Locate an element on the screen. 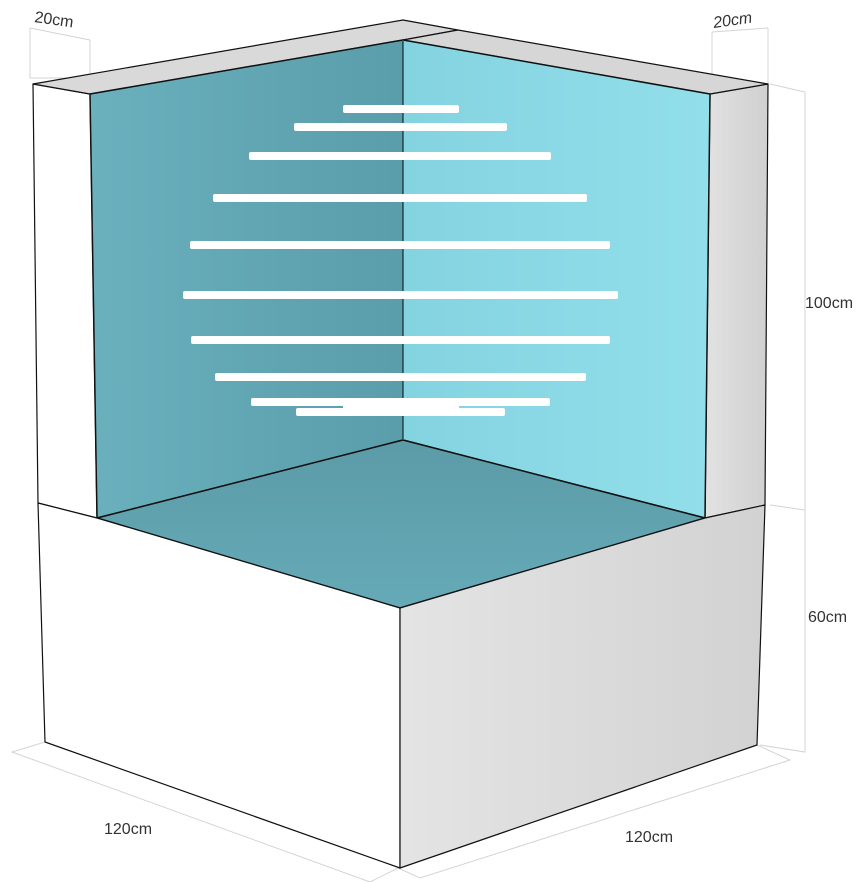 This screenshot has height=882, width=868. dim-line-right-base is located at coordinates (782, 631).